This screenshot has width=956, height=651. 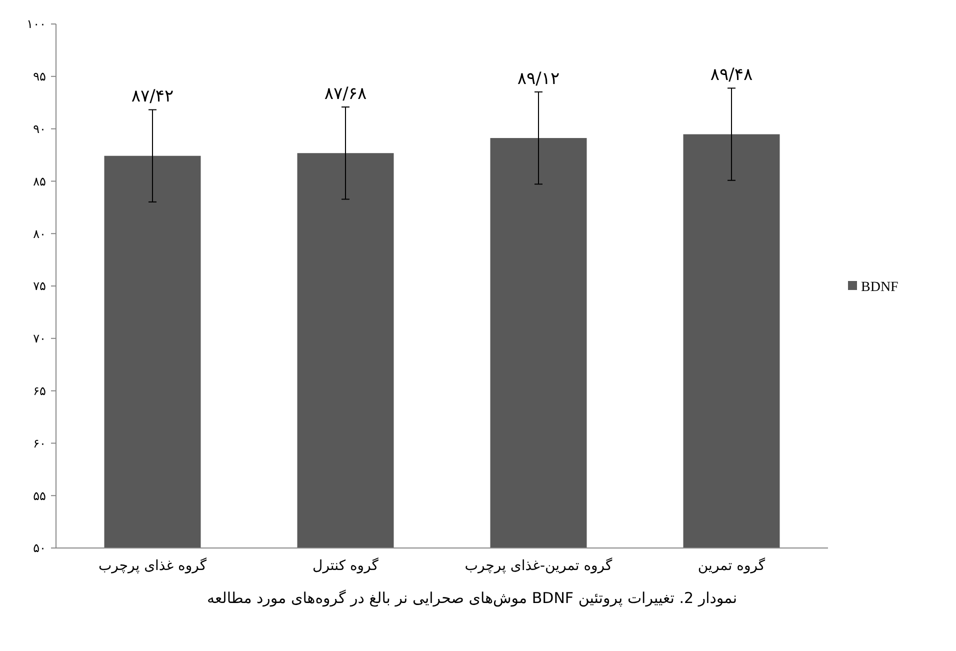 What do you see at coordinates (345, 565) in the screenshot?
I see `x-tick-label: گروه کنترل` at bounding box center [345, 565].